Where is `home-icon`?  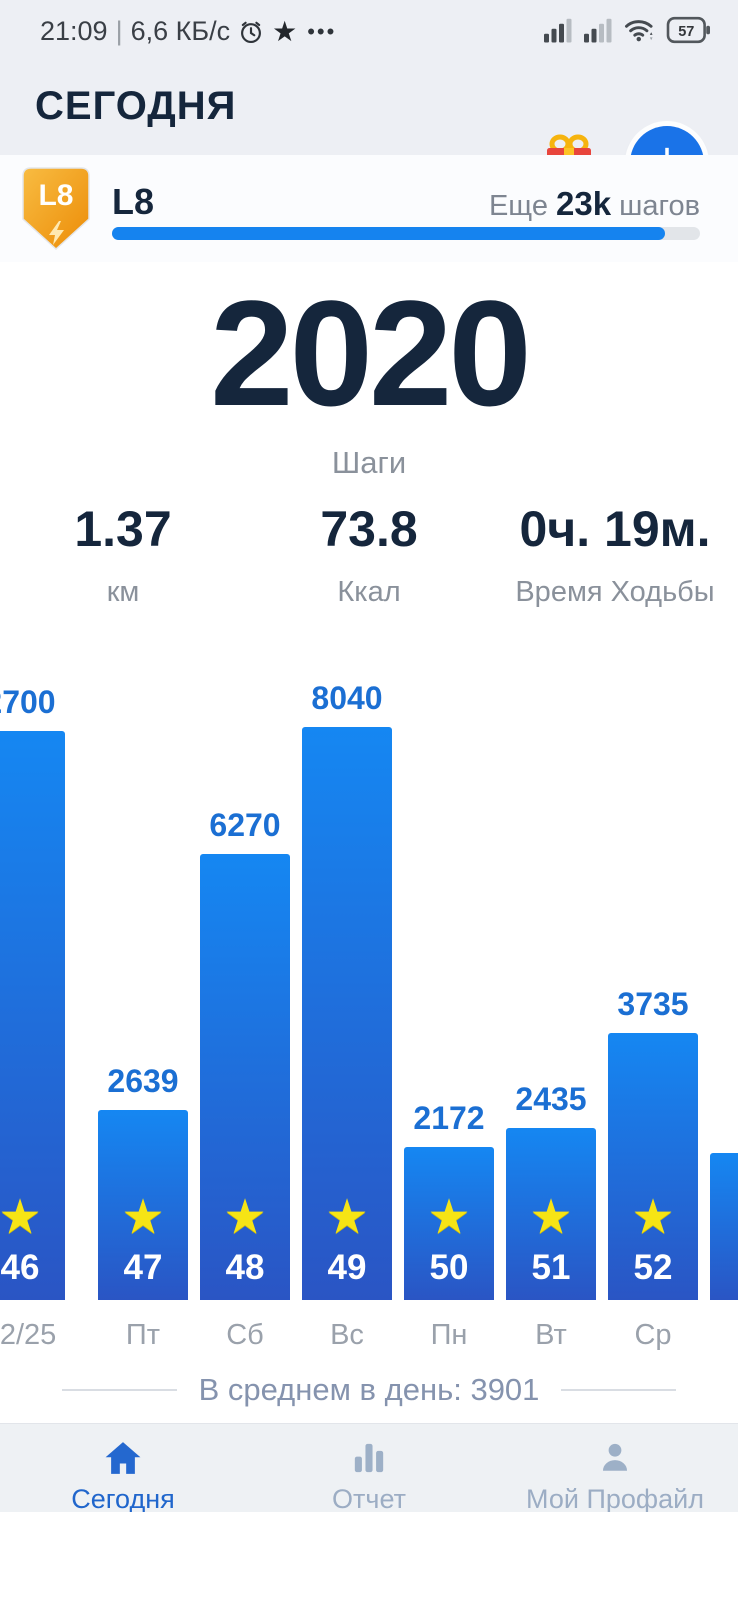 home-icon is located at coordinates (123, 1458).